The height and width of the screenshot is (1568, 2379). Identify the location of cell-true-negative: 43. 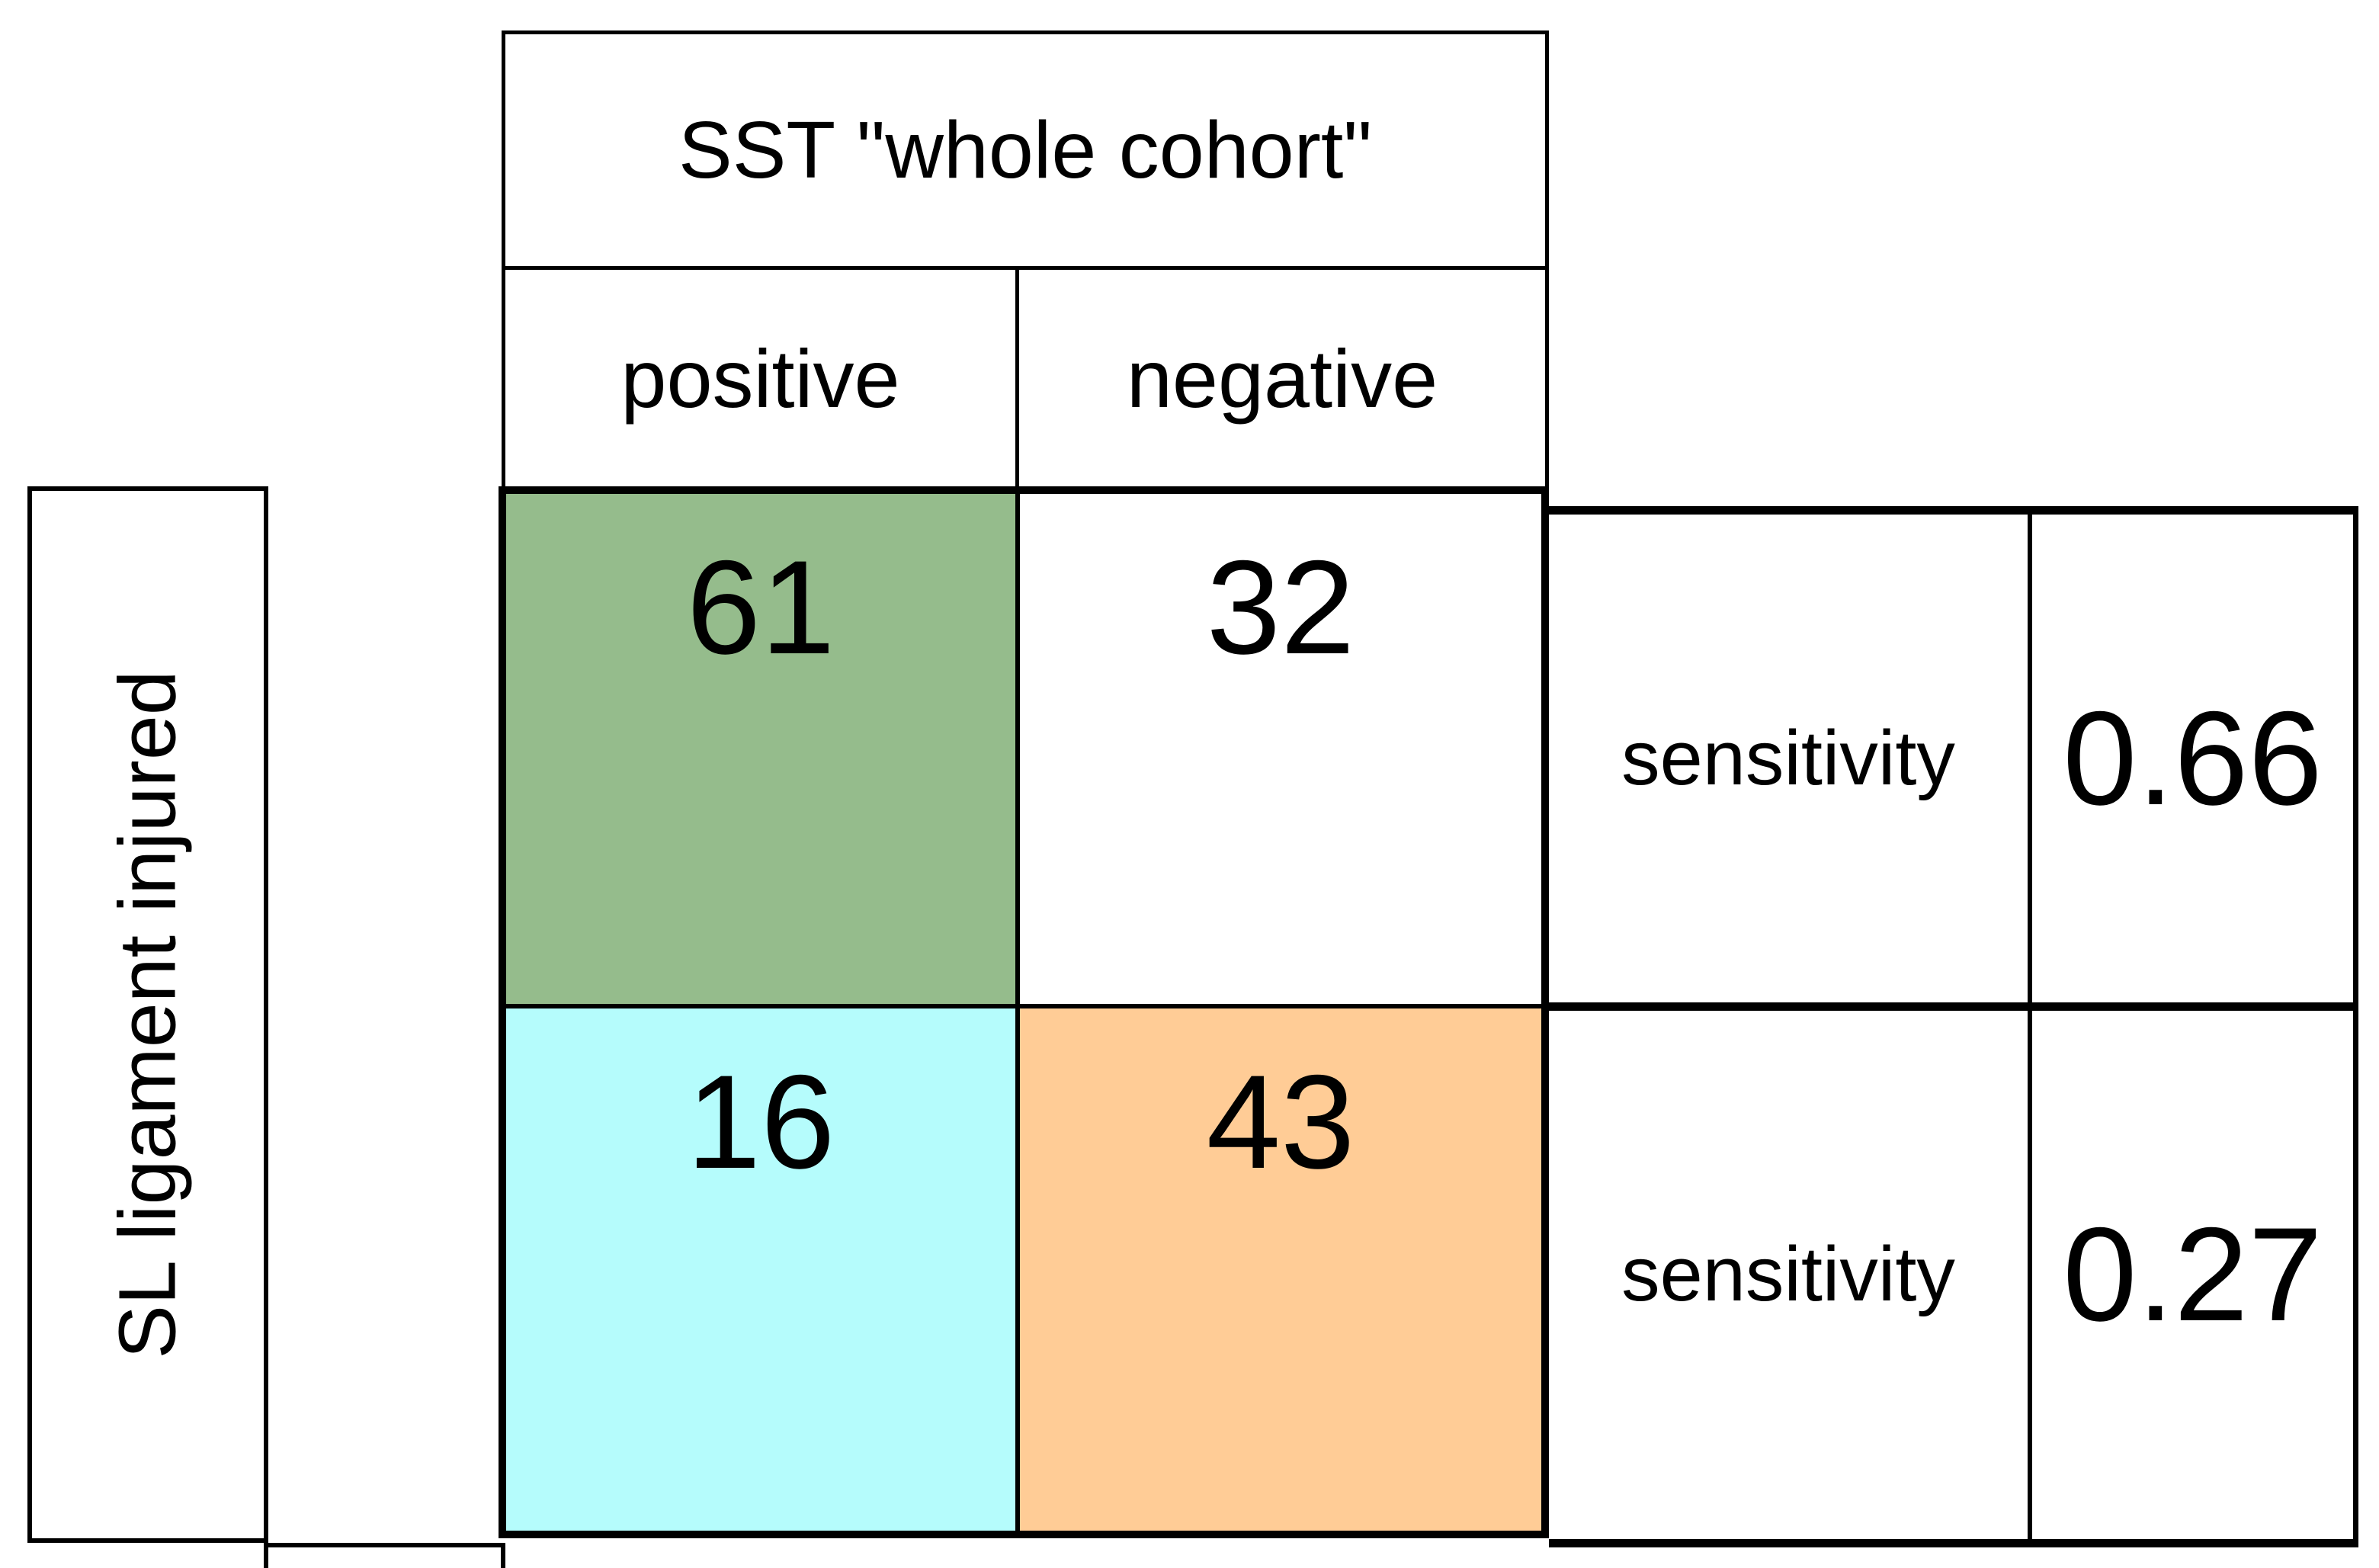
(1280, 1269).